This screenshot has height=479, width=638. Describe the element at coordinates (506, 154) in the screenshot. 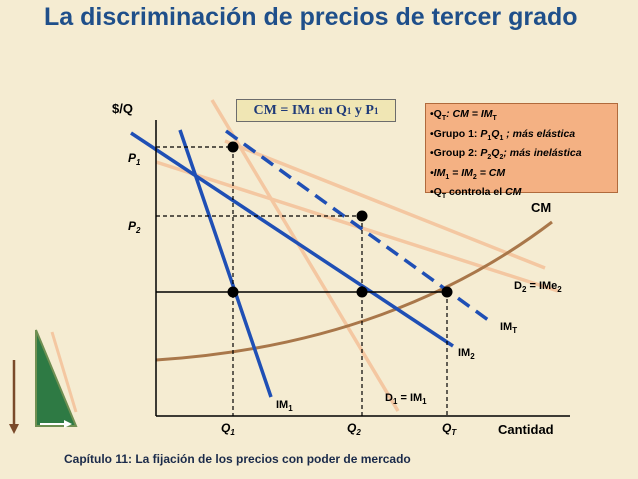

I see `legend-line-3: •Group 2: P2Q2; más inelástica` at that location.